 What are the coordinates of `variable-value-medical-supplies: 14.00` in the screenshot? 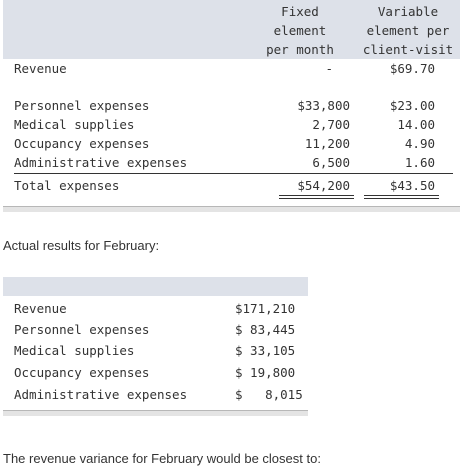 It's located at (416, 124).